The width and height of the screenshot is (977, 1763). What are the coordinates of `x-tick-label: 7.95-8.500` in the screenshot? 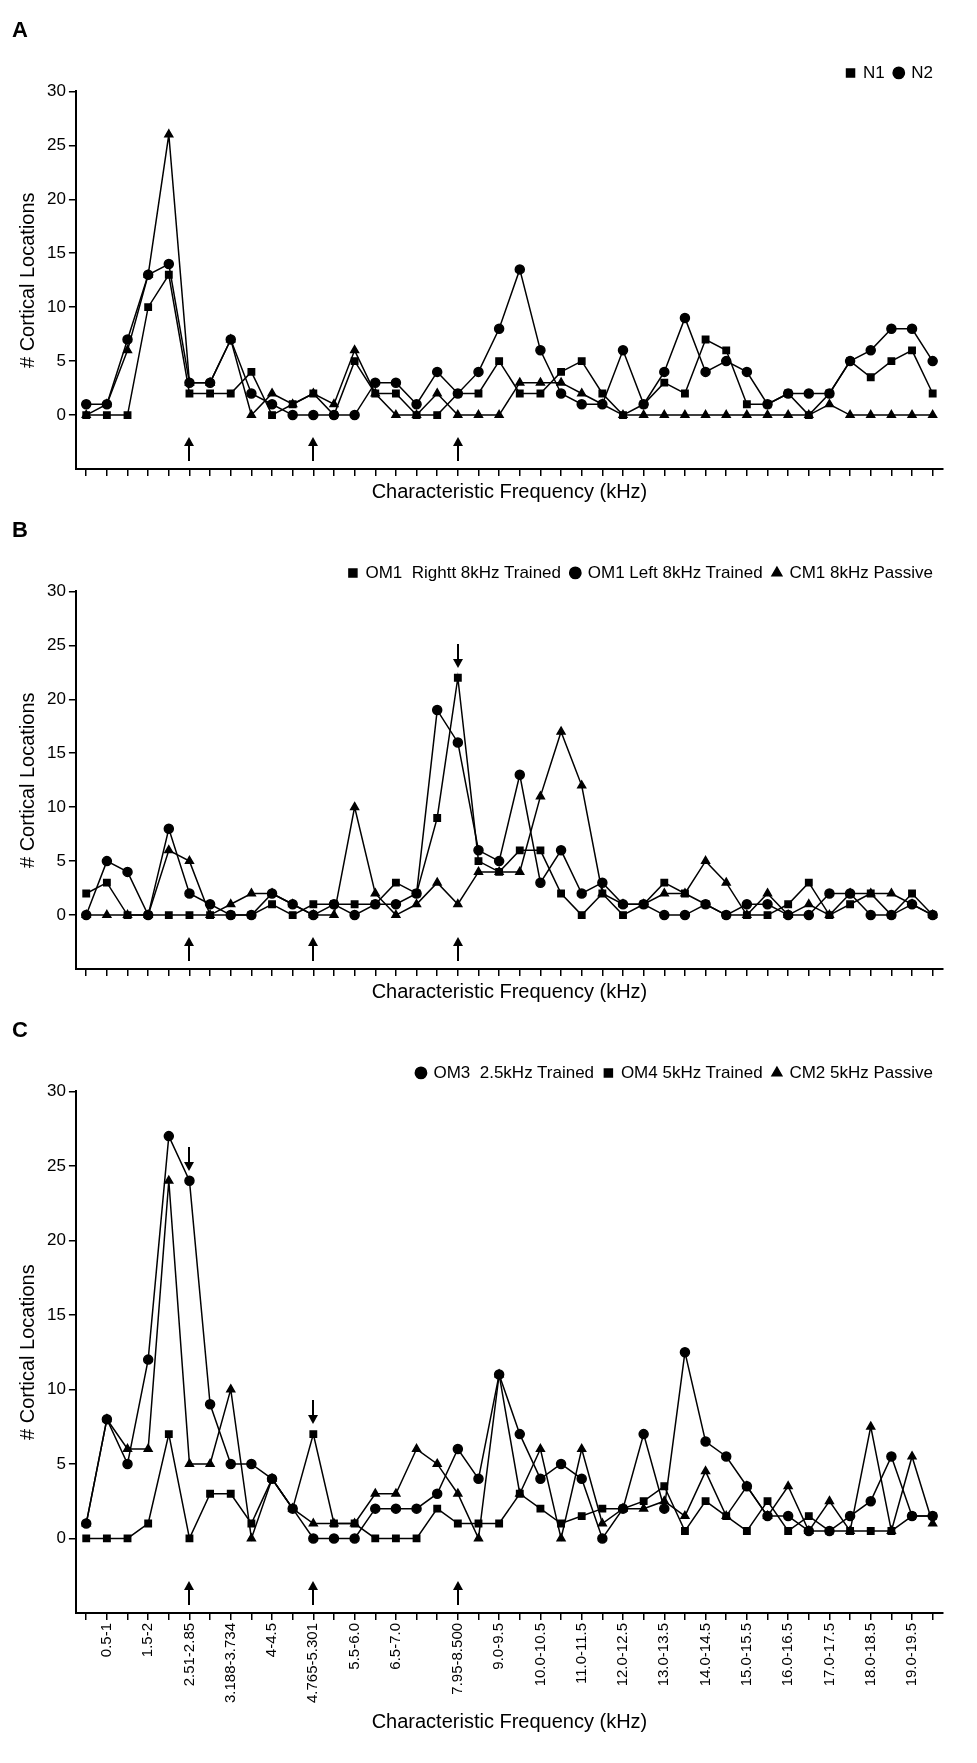 It's located at (456, 1658).